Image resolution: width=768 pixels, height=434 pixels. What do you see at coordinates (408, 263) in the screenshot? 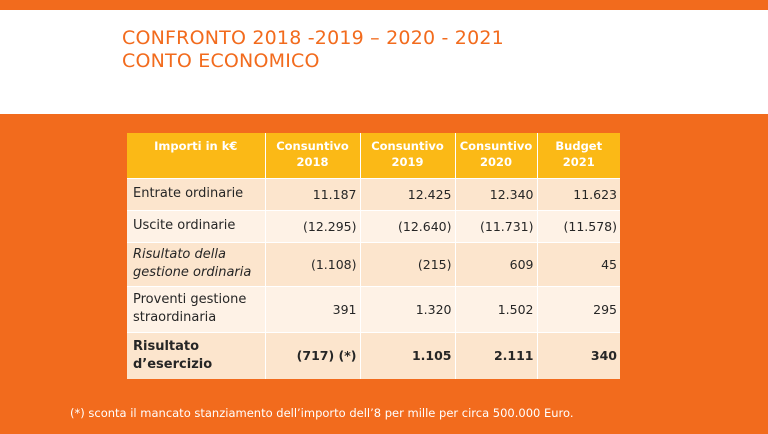
I see `cell-value: (215)` at bounding box center [408, 263].